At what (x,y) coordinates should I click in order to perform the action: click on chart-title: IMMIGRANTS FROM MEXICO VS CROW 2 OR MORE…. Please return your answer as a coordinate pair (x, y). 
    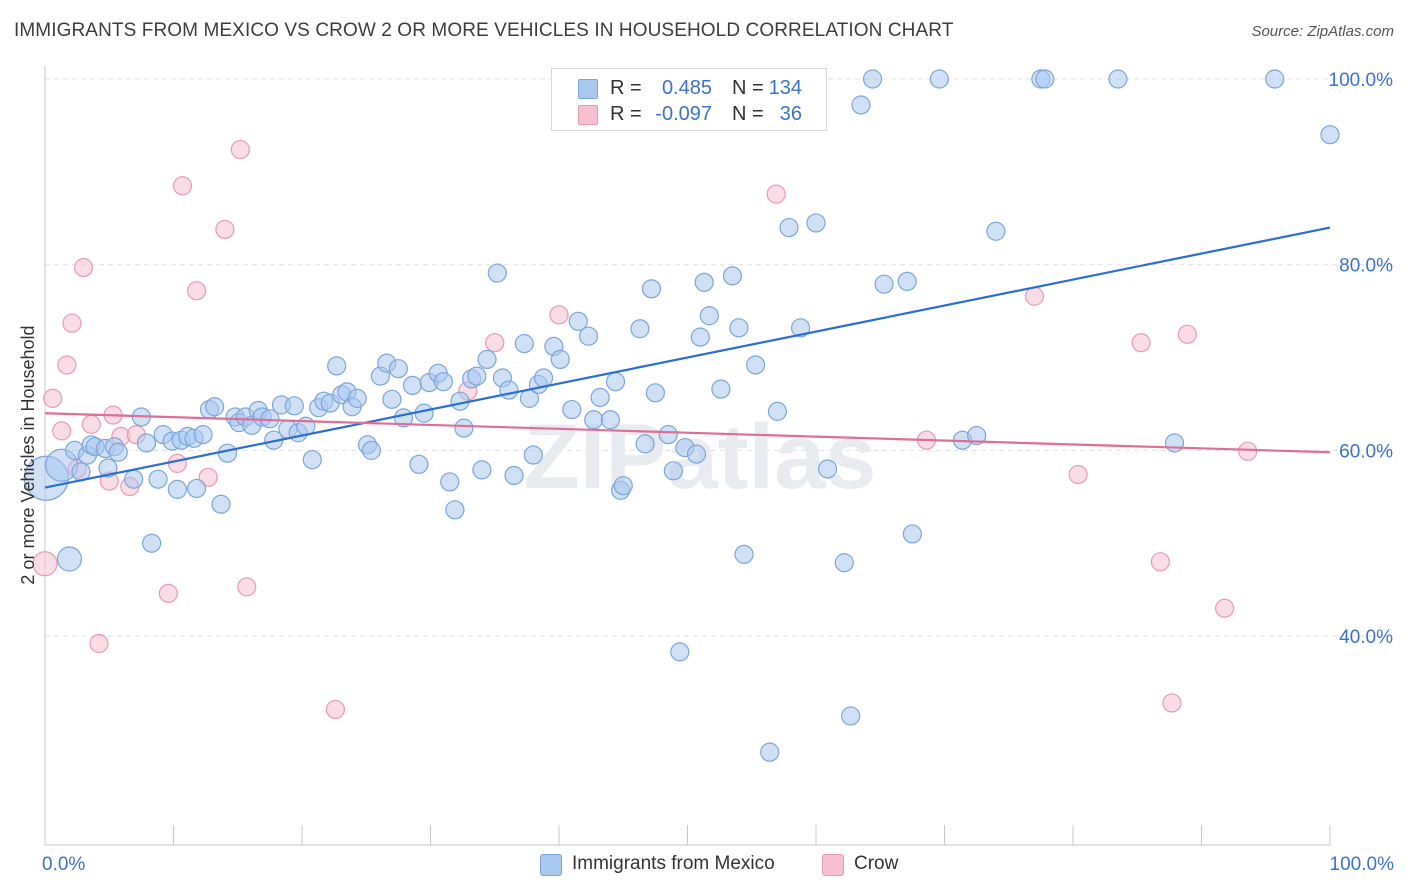
    Looking at the image, I should click on (484, 30).